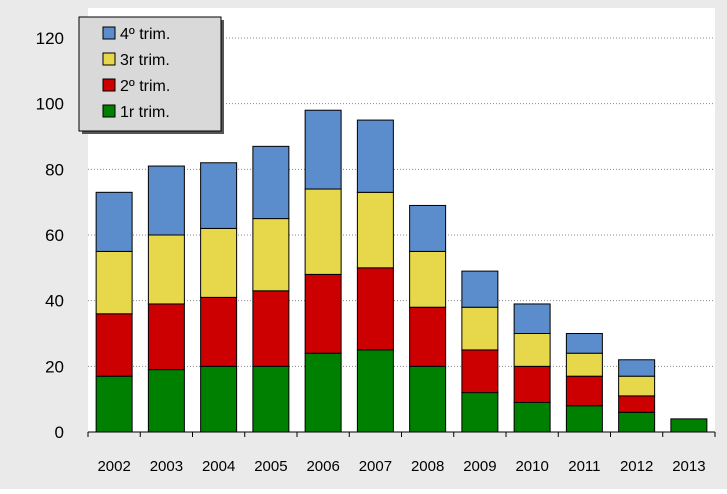 The image size is (727, 494). Describe the element at coordinates (688, 466) in the screenshot. I see `x-tick-label: 2013` at that location.